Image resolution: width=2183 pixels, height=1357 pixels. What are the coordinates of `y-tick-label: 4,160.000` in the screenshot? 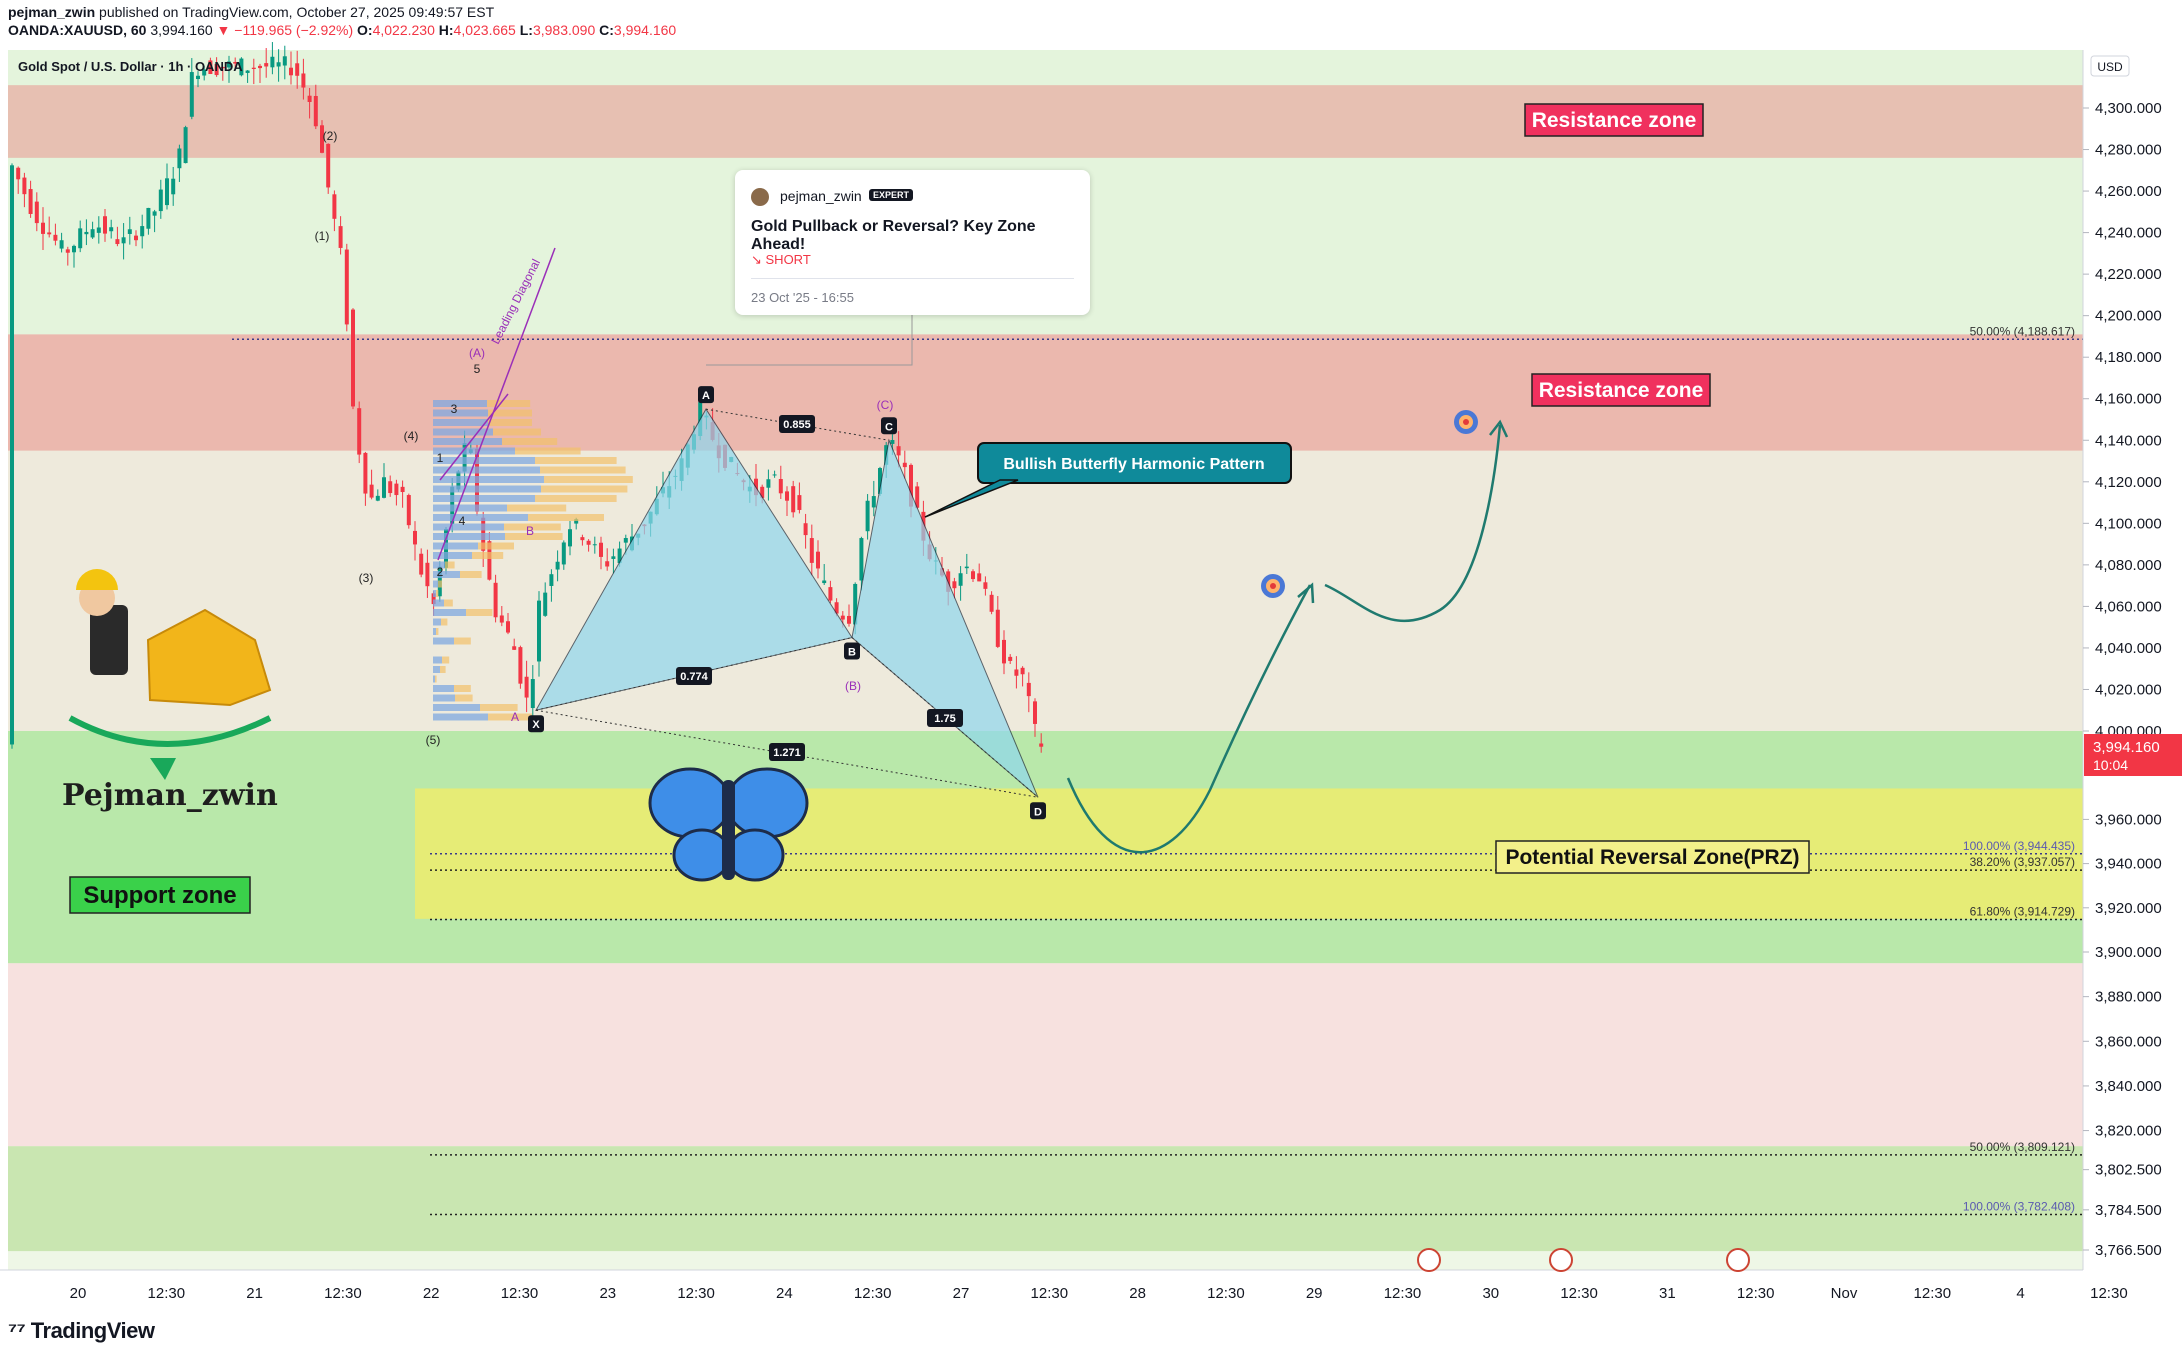 It's located at (2128, 399).